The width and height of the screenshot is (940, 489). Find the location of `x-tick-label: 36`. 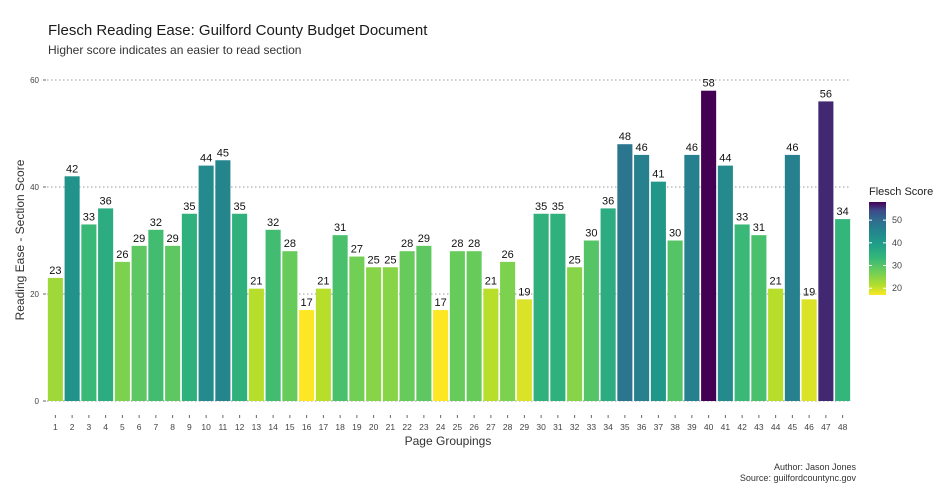

x-tick-label: 36 is located at coordinates (642, 427).